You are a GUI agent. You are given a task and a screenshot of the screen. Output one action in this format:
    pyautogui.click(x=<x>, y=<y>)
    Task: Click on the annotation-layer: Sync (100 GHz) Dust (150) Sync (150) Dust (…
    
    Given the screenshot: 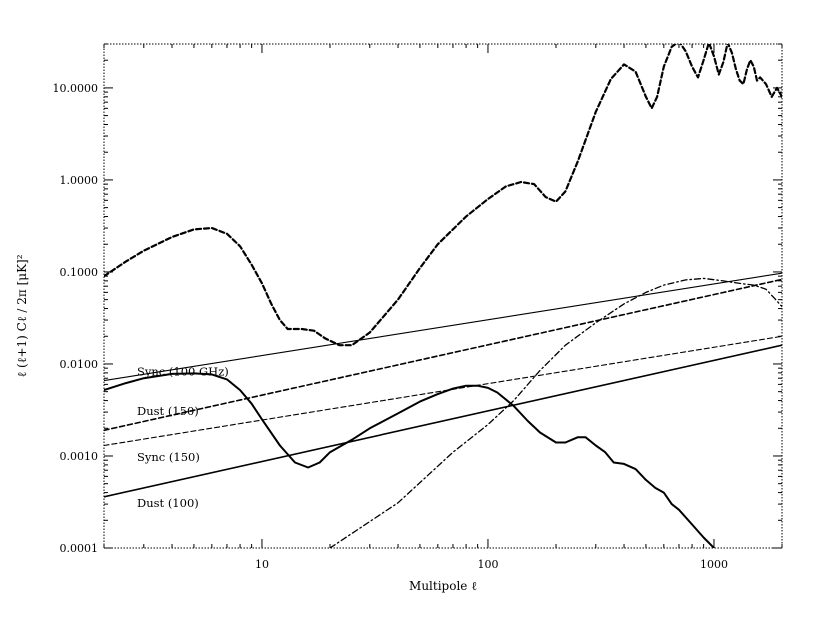 What is the action you would take?
    pyautogui.click(x=183, y=436)
    